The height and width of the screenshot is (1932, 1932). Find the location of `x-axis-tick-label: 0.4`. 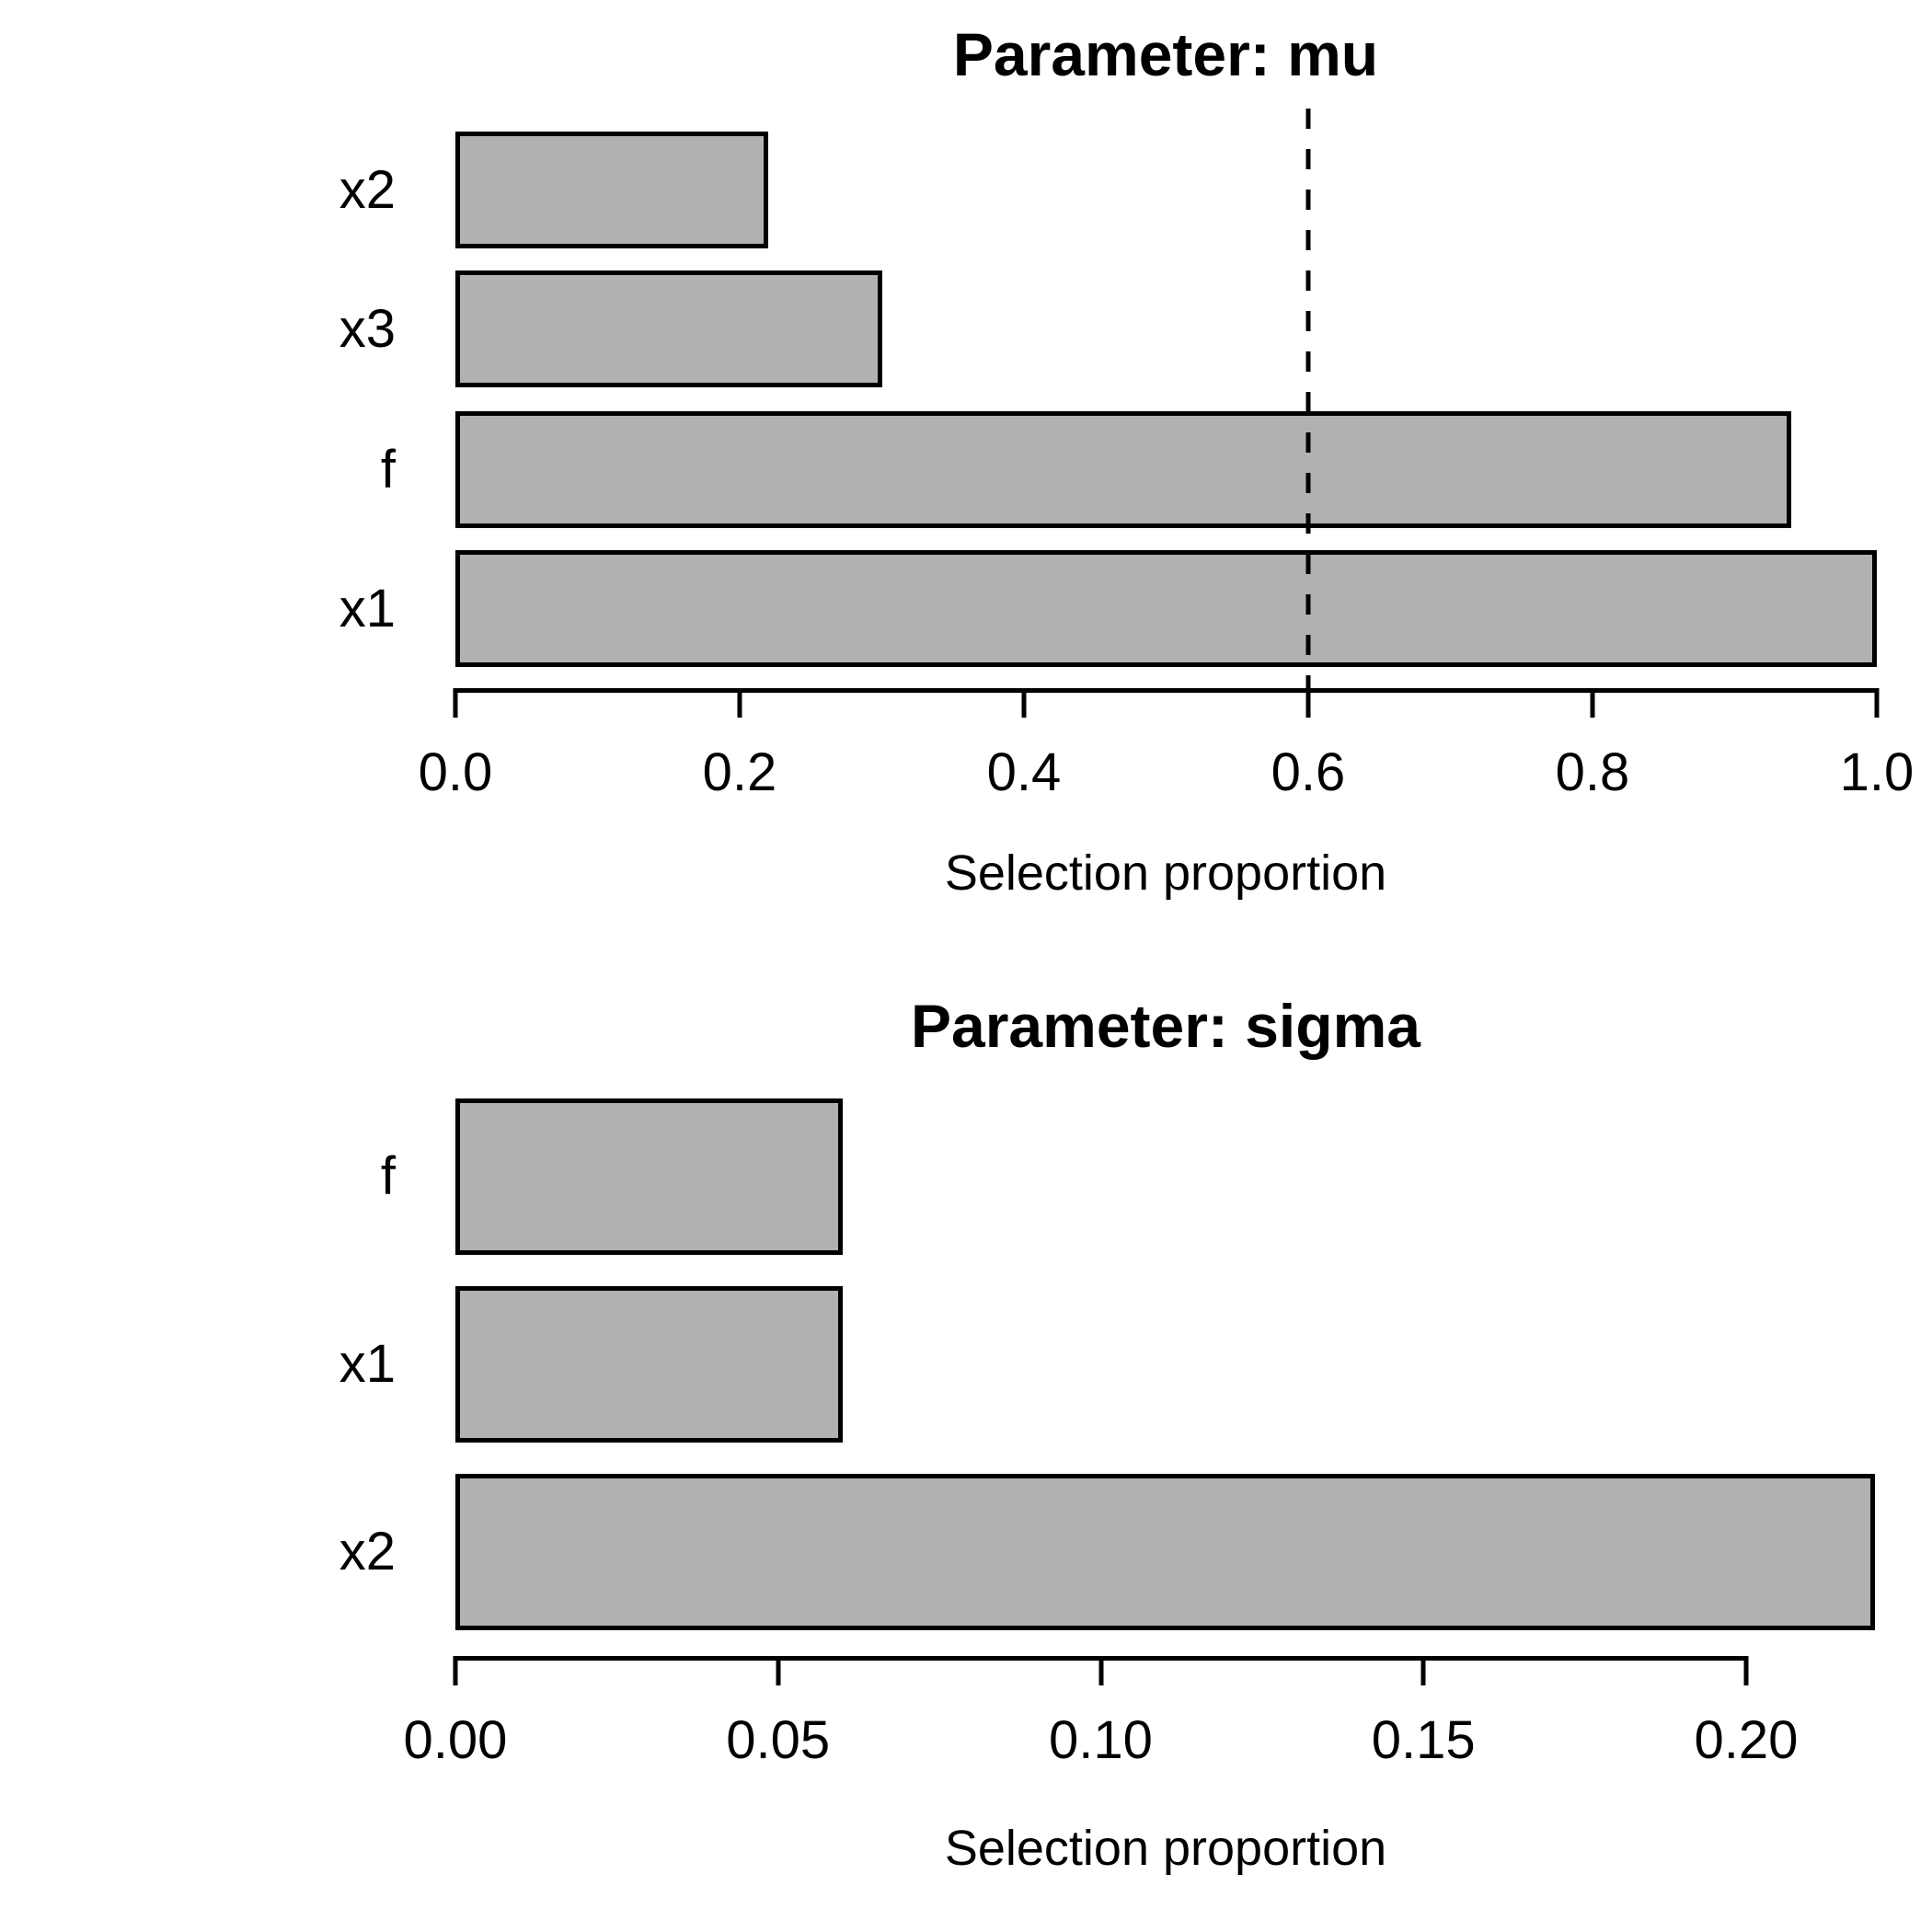

x-axis-tick-label: 0.4 is located at coordinates (1024, 772).